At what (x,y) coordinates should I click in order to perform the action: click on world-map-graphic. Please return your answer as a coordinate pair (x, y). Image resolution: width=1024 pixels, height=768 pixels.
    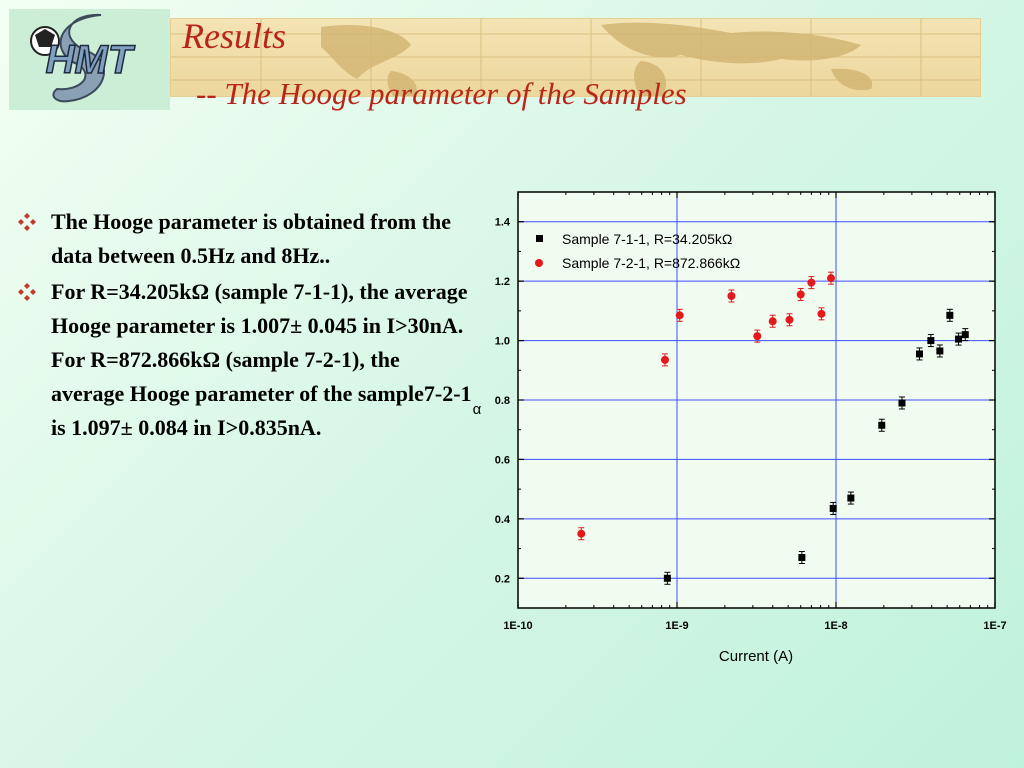
    Looking at the image, I should click on (575, 57).